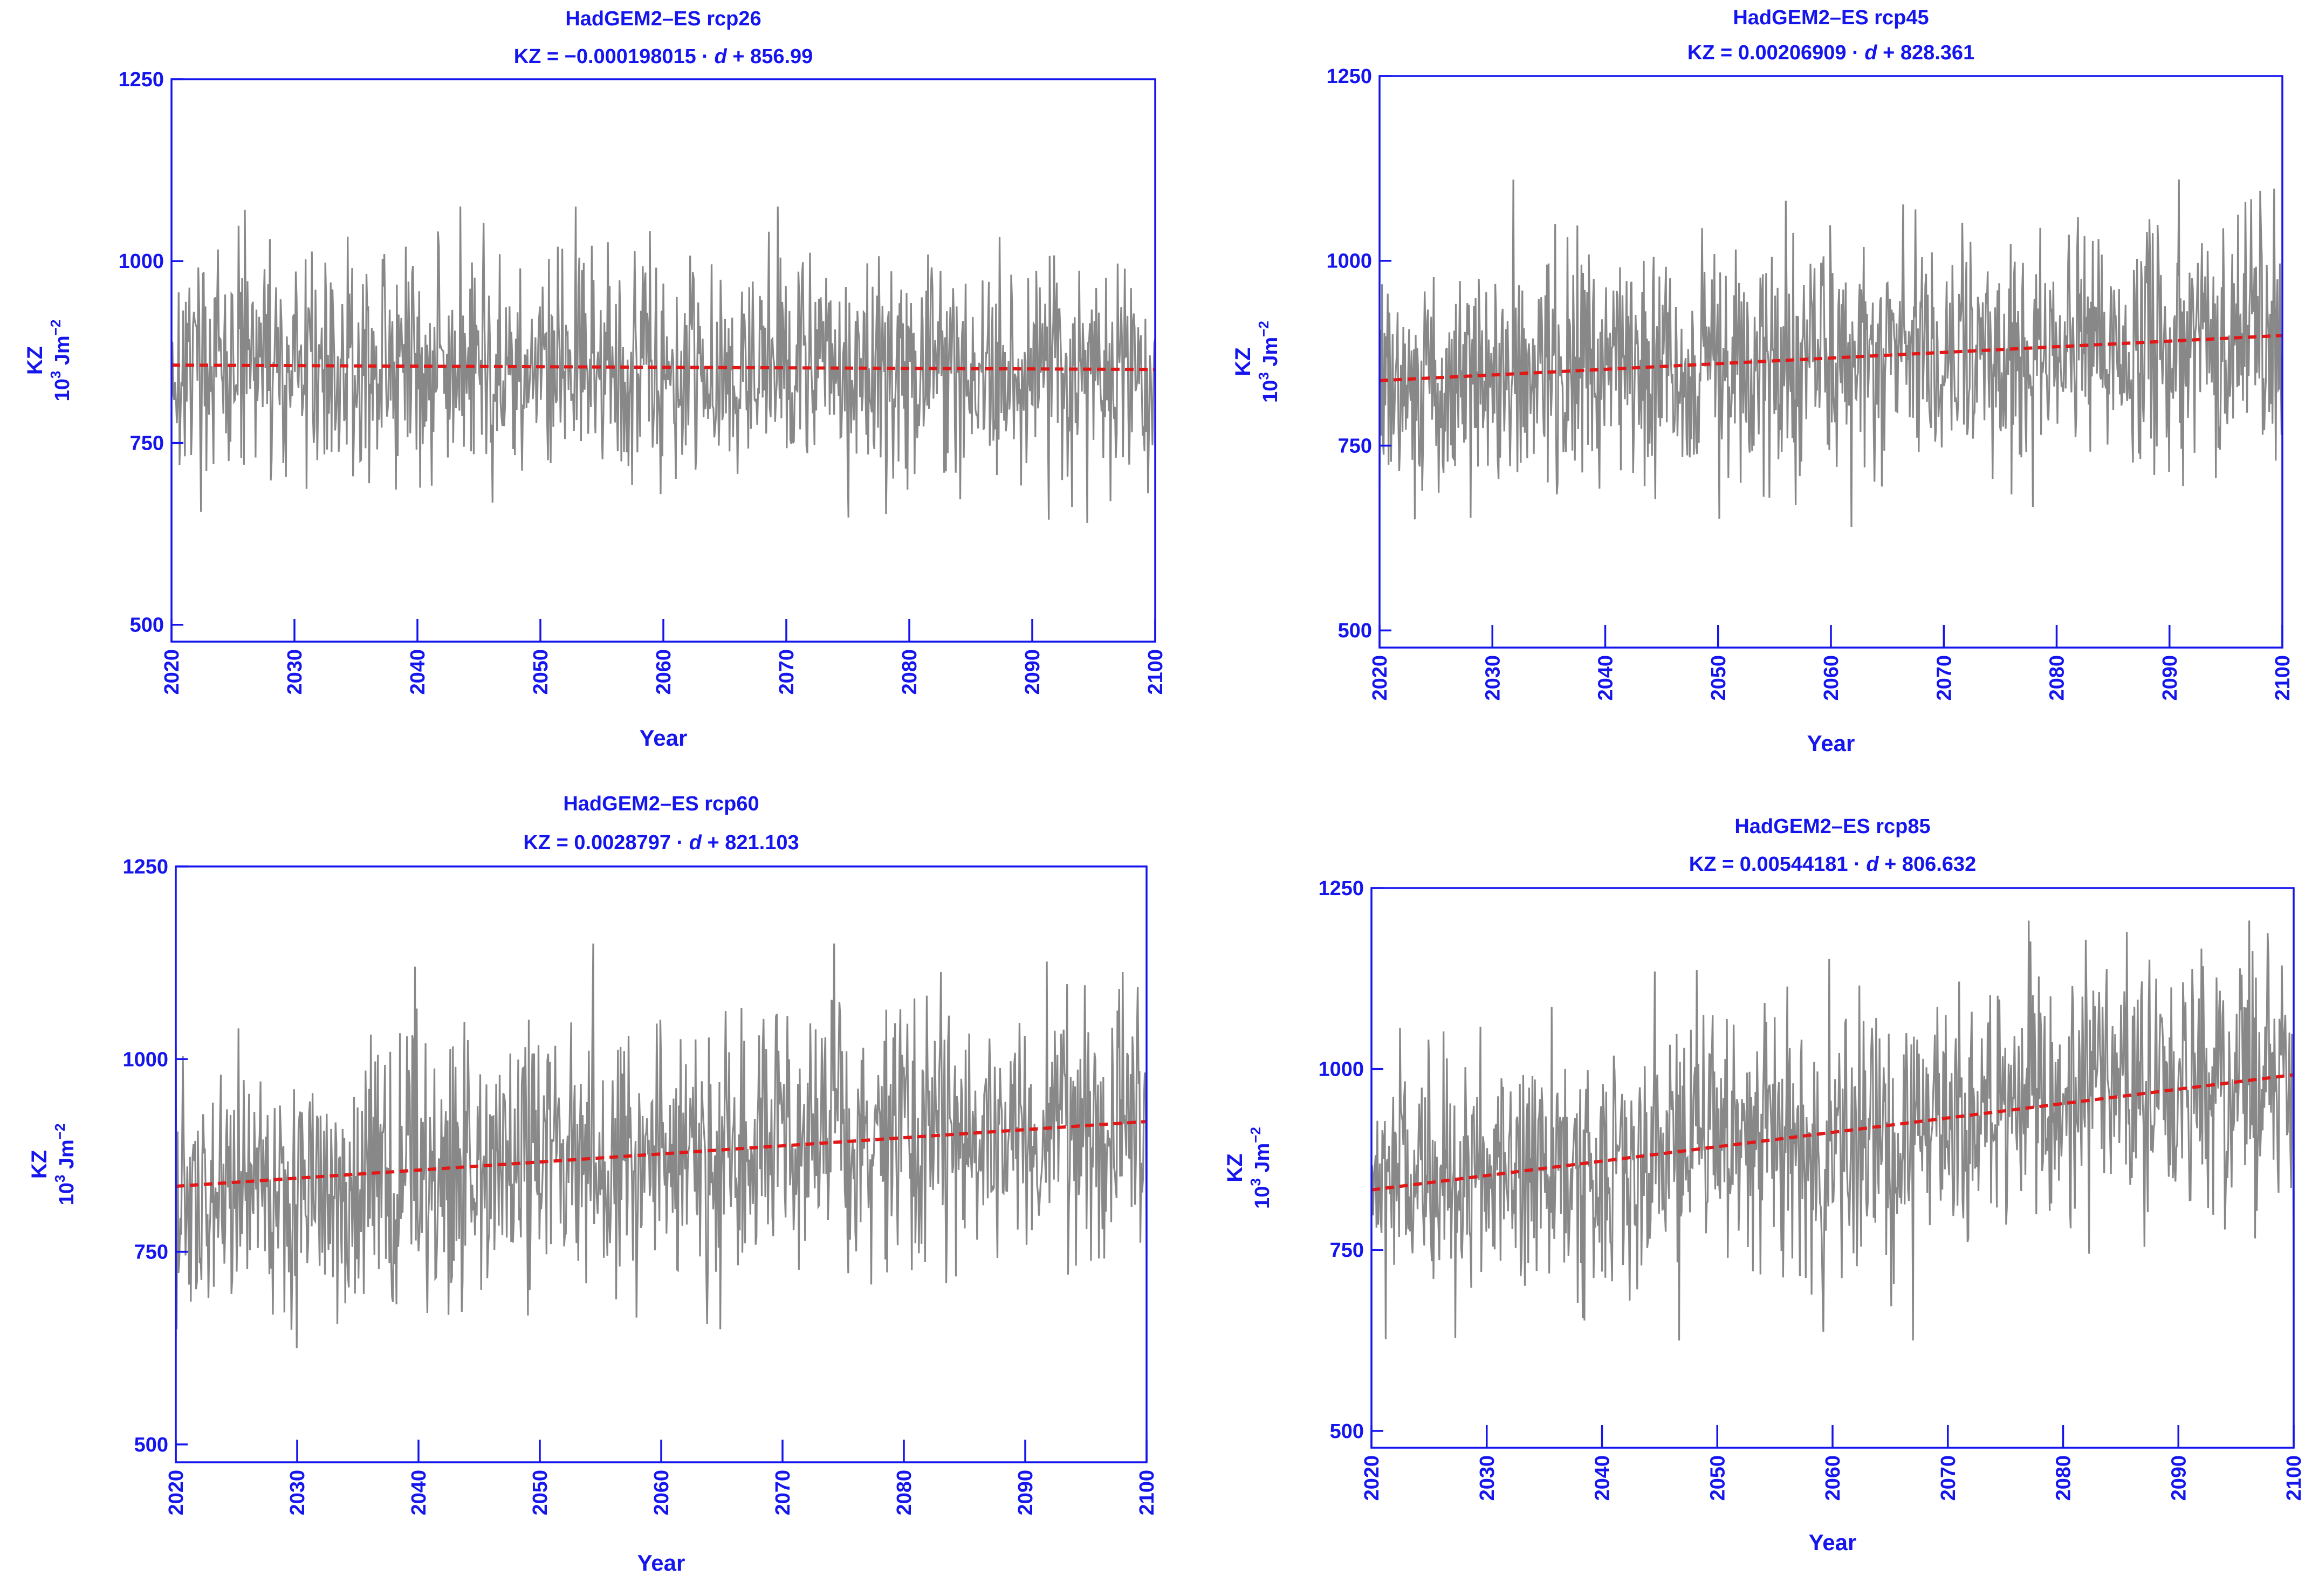 The height and width of the screenshot is (1596, 2312). I want to click on chart-equation: KZ = 0.00206909 · d + 828.361, so click(1830, 53).